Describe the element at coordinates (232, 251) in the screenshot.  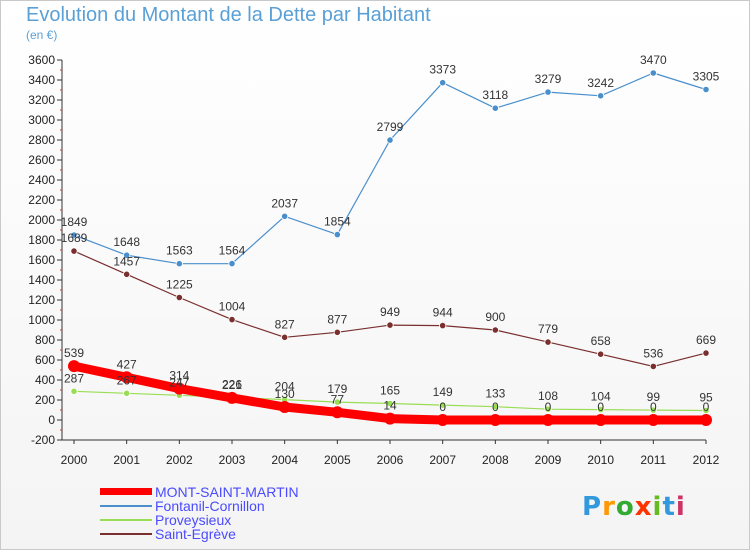
I see `data-label: 1564` at that location.